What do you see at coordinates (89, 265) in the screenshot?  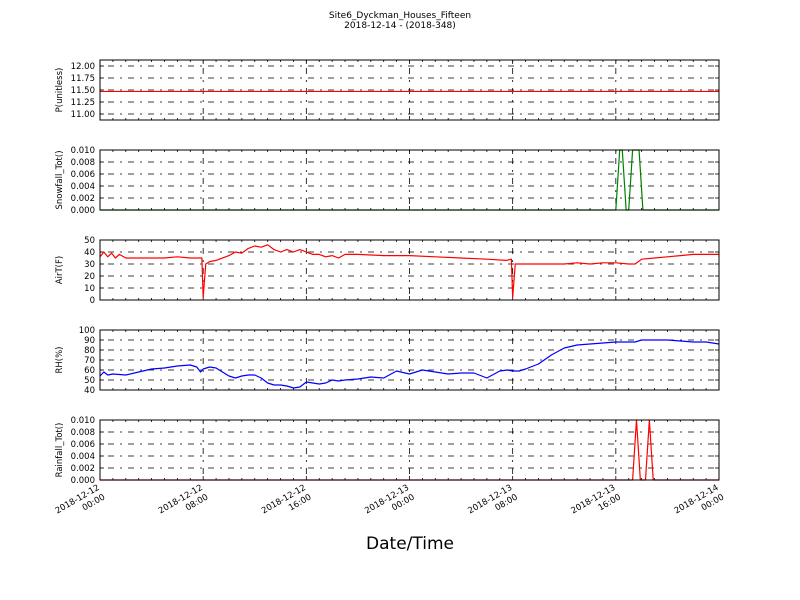 I see `panel-3-ytick-label: 30` at bounding box center [89, 265].